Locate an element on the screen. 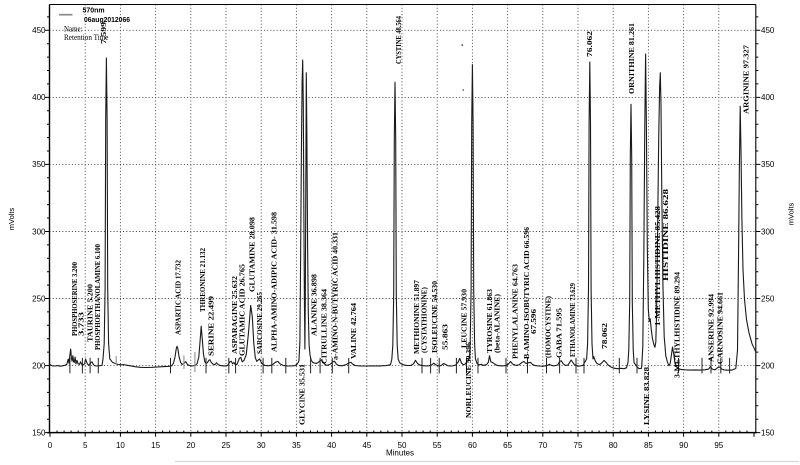  svg-text: LEUCINE 57.930 is located at coordinates (464, 318).